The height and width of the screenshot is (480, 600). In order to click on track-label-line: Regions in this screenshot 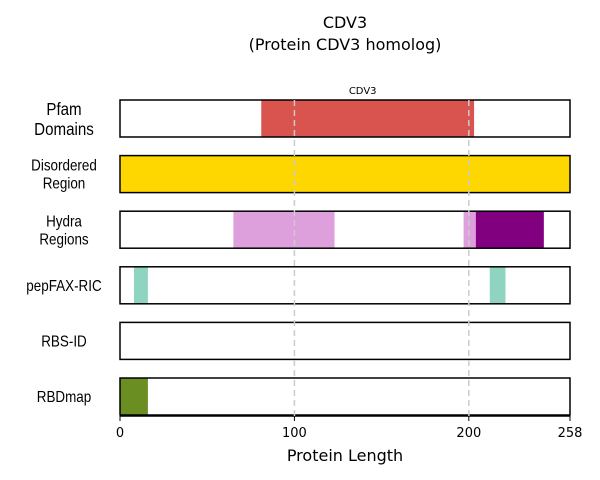, I will do `click(63, 239)`.